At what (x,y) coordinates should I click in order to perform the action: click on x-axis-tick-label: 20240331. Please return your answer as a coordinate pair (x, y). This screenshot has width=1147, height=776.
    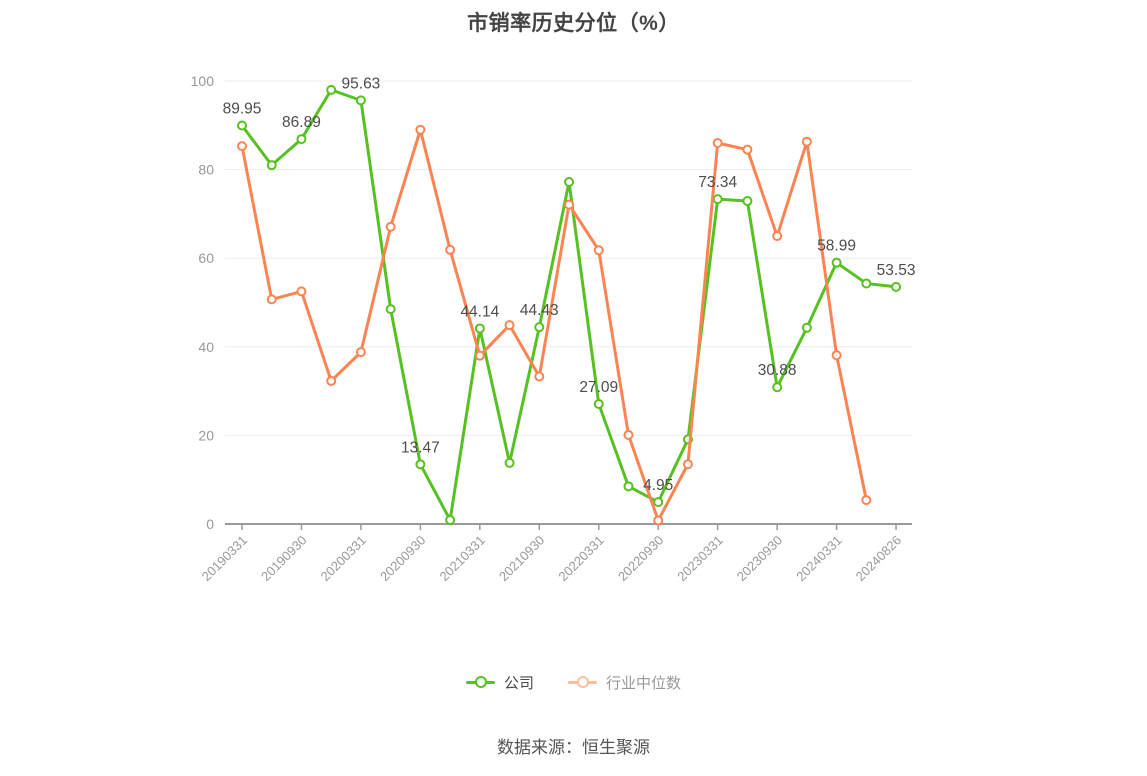
    Looking at the image, I should click on (819, 559).